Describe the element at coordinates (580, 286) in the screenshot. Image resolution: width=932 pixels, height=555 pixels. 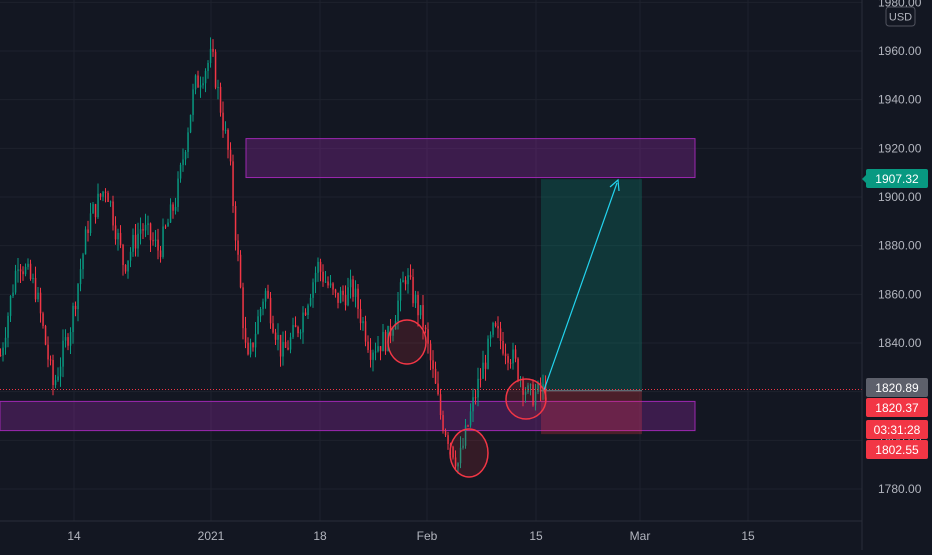
I see `projection-arrow` at that location.